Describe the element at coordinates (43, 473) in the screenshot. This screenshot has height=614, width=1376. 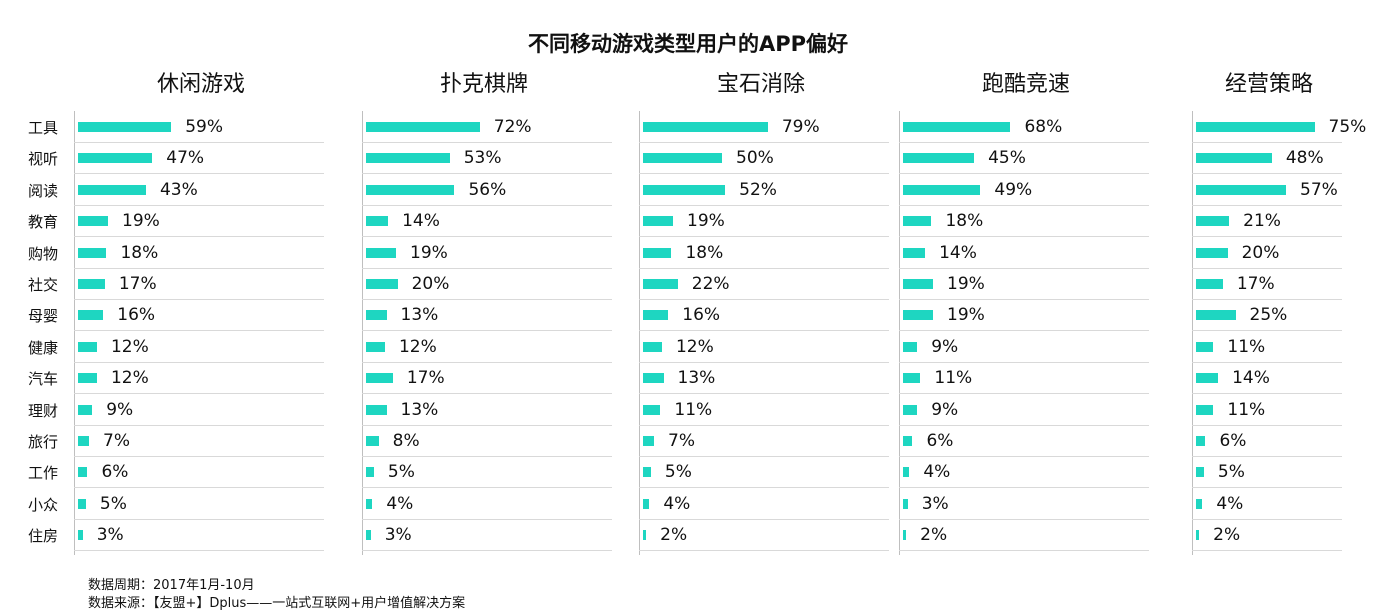
I see `category-label: 工作` at that location.